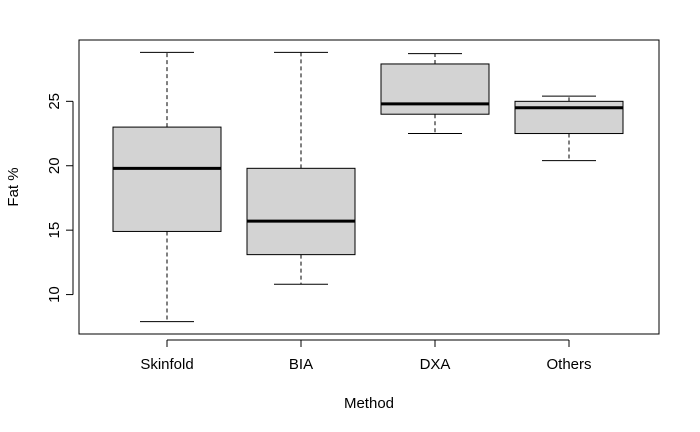 This screenshot has height=432, width=700. What do you see at coordinates (166, 364) in the screenshot?
I see `x-tick-label-skinfold: Skinfold` at bounding box center [166, 364].